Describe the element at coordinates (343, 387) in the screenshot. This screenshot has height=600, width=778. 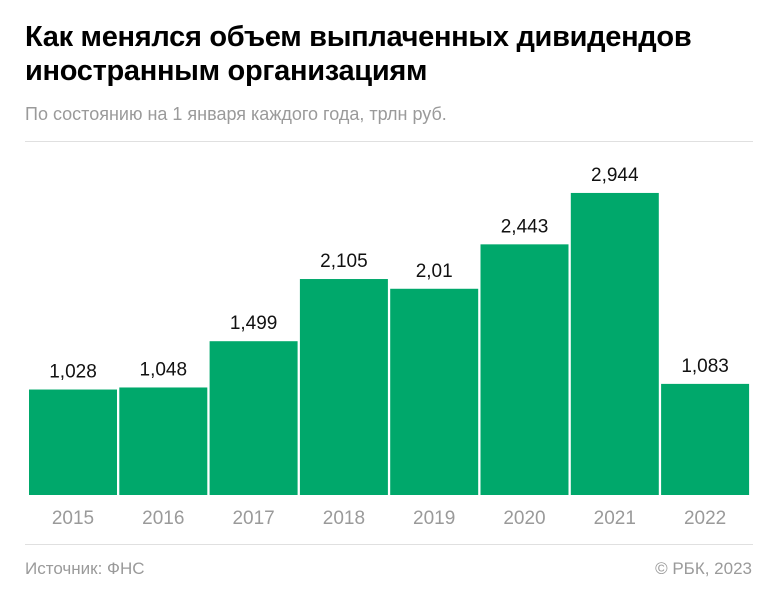
I see `bar-2018` at that location.